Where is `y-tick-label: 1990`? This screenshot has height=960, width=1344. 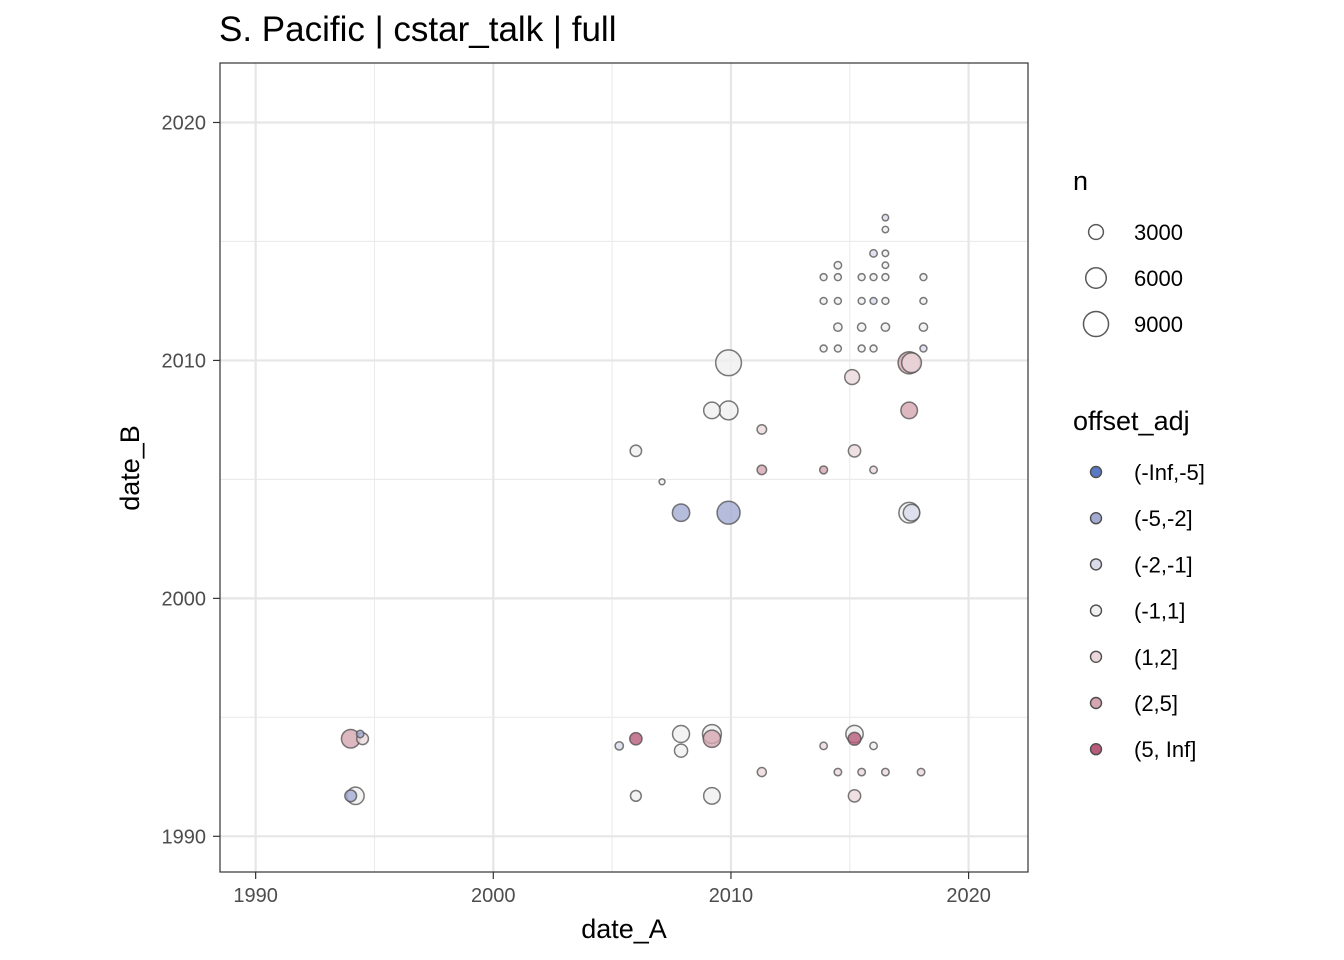 y-tick-label: 1990 is located at coordinates (184, 837).